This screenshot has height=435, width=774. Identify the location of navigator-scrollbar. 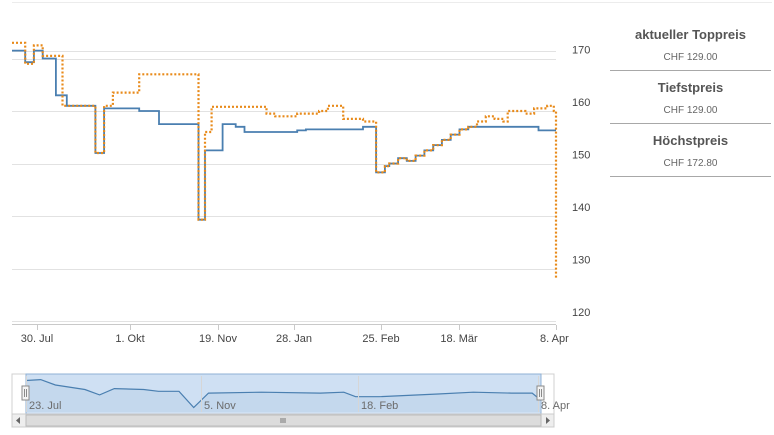
(283, 420).